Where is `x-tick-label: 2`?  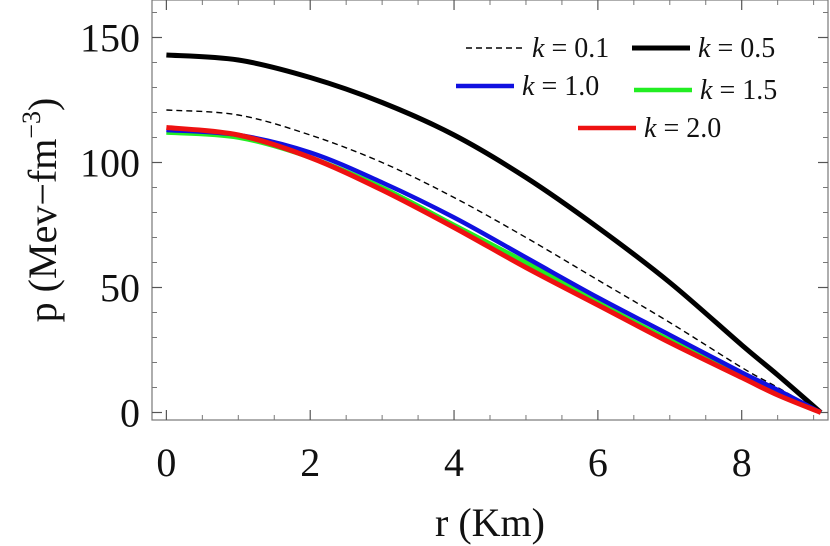
x-tick-label: 2 is located at coordinates (310, 462).